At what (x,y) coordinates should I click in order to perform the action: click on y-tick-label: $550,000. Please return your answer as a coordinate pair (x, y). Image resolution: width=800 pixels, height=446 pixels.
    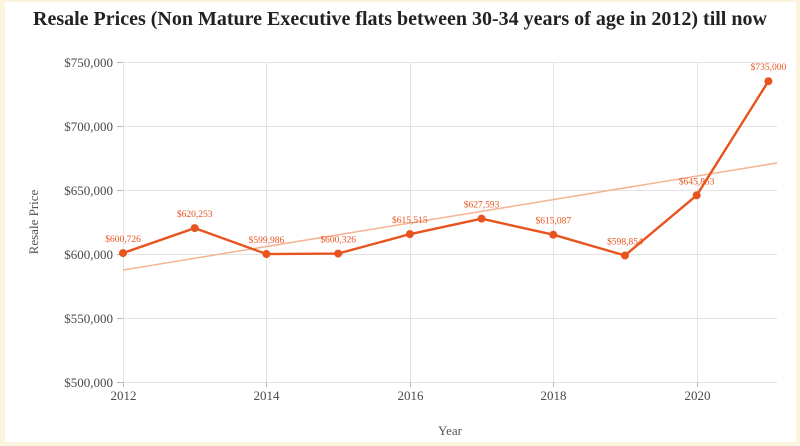
    Looking at the image, I should click on (88, 318).